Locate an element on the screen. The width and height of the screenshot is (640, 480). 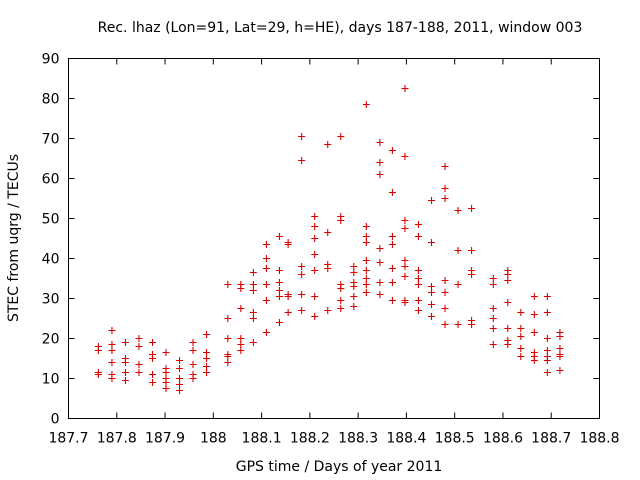
x-axis-label: GPS time / Days of year 2011 is located at coordinates (339, 467).